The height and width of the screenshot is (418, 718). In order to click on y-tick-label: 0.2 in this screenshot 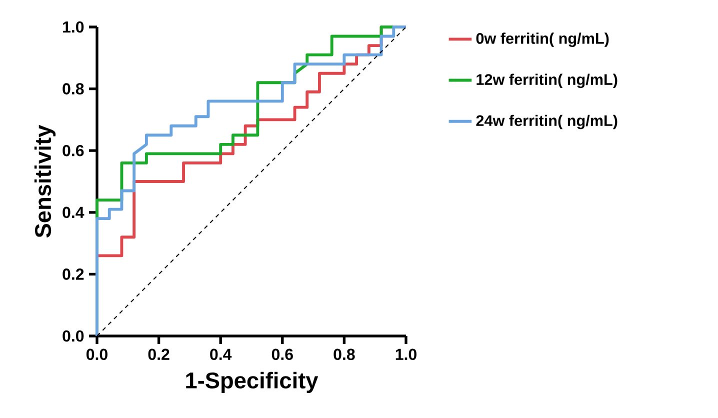, I will do `click(73, 274)`.